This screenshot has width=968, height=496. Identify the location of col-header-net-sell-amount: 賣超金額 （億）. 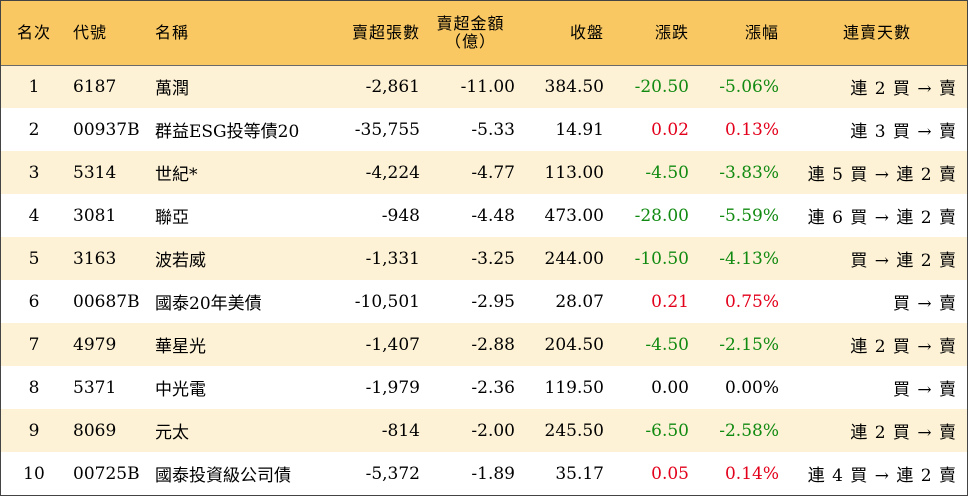
(470, 32).